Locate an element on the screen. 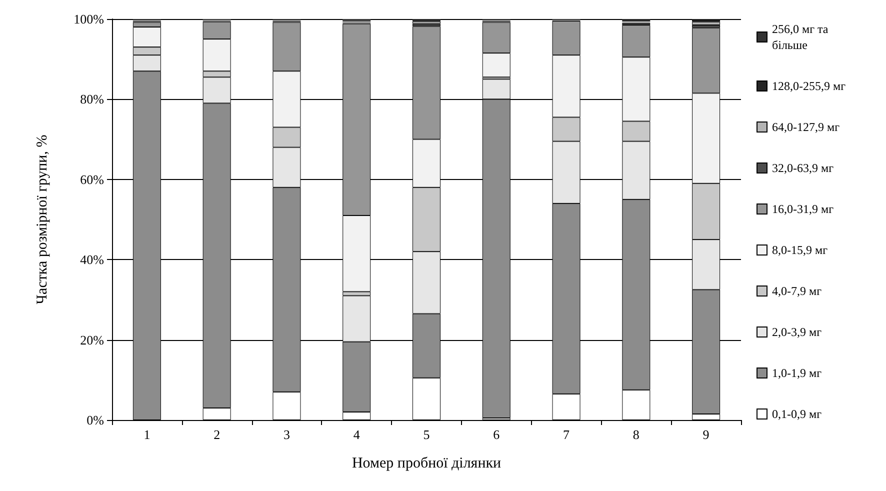  x-tick-label: 5 is located at coordinates (426, 434).